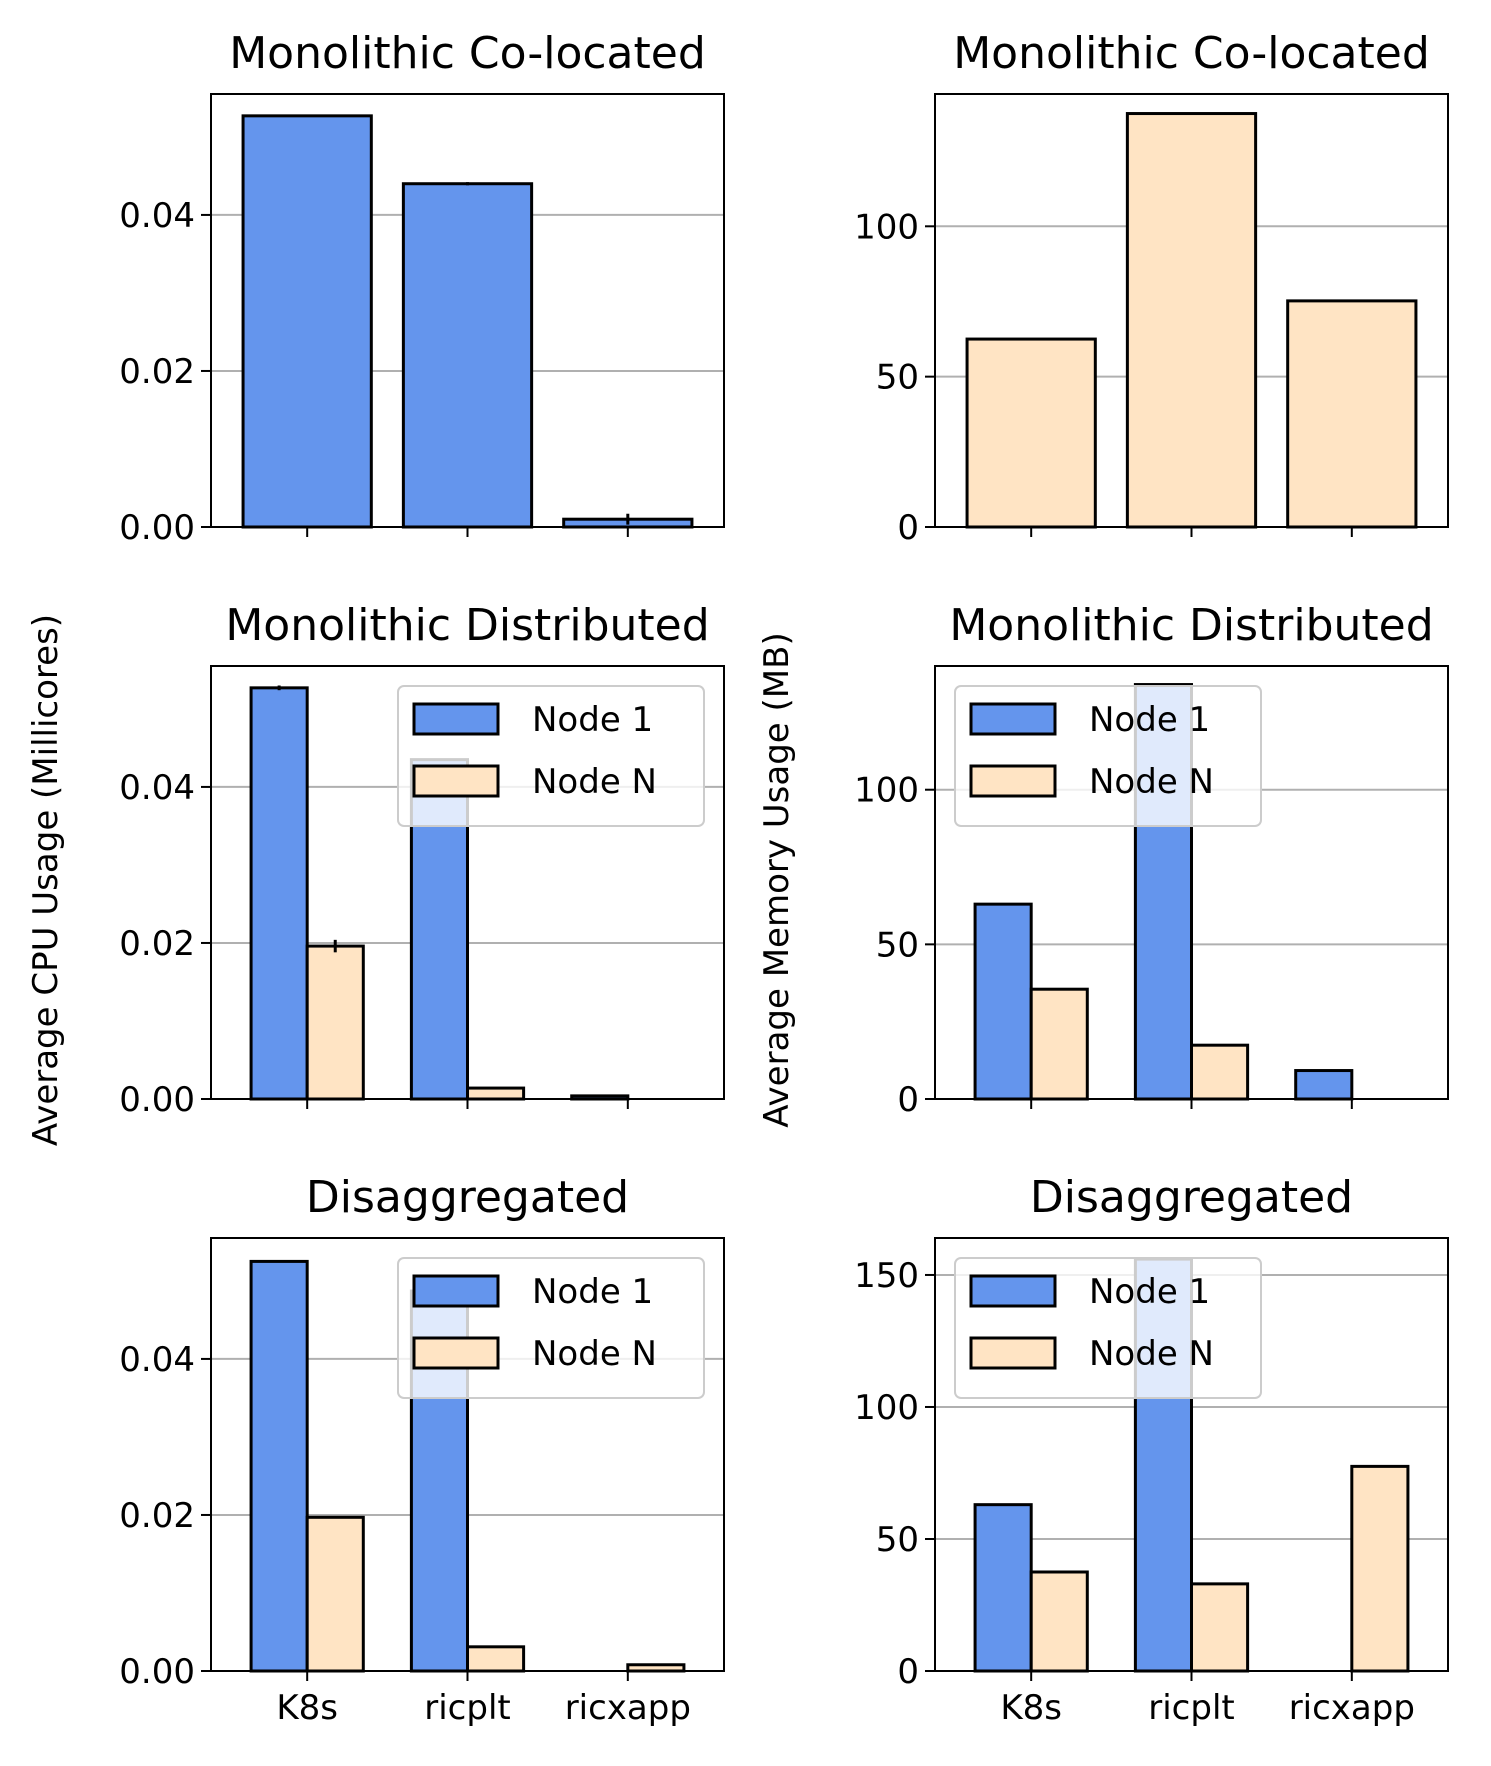 This screenshot has height=1766, width=1491. I want to click on cpu-mono-coloc-chart: 0.00 0.02 0.04 Monolithic Co-located, so click(422, 288).